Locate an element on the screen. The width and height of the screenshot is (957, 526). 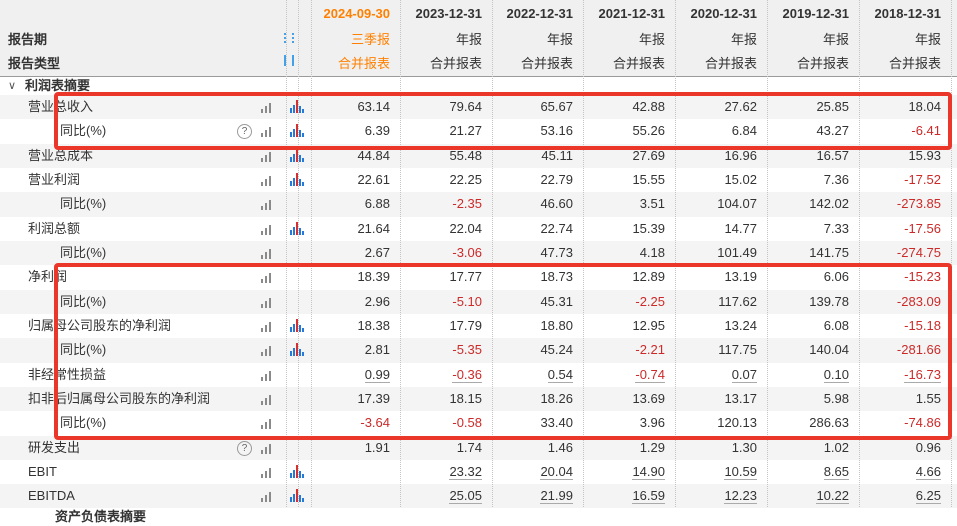
cell-value: 12.23 is located at coordinates (740, 496).